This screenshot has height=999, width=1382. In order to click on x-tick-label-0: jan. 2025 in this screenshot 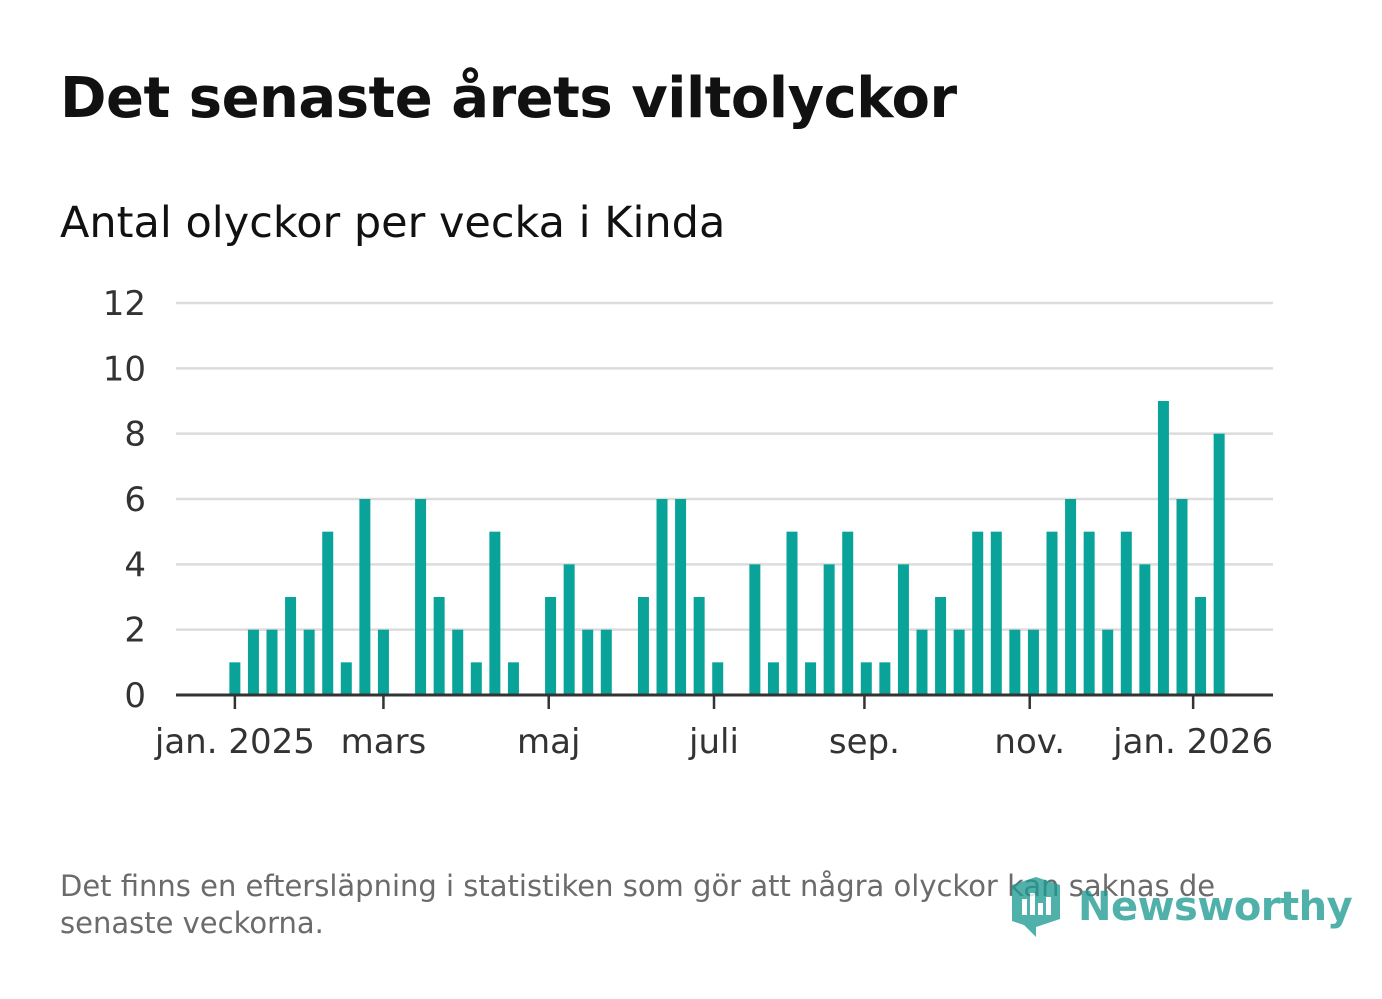, I will do `click(234, 742)`.